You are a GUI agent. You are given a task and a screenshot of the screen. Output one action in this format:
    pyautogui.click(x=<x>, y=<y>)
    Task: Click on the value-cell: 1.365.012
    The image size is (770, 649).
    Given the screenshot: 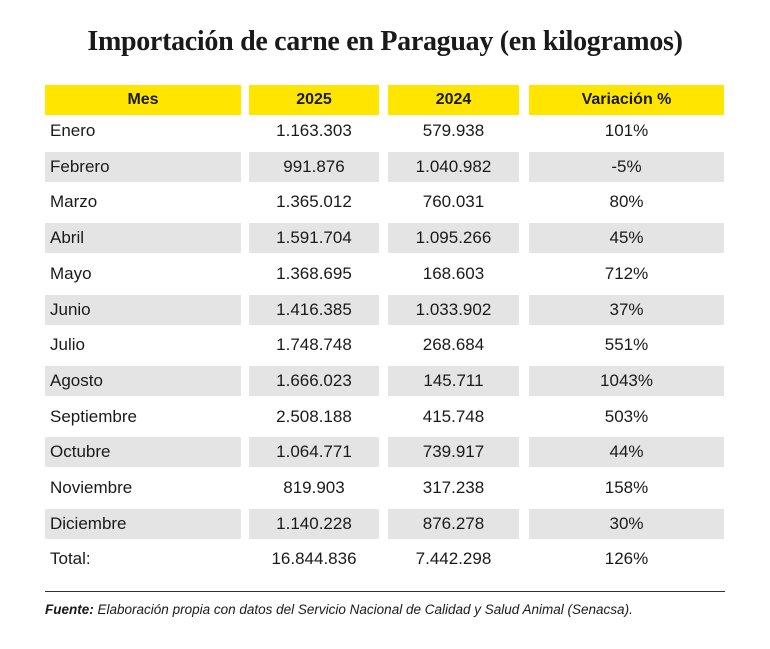 What is the action you would take?
    pyautogui.click(x=314, y=202)
    